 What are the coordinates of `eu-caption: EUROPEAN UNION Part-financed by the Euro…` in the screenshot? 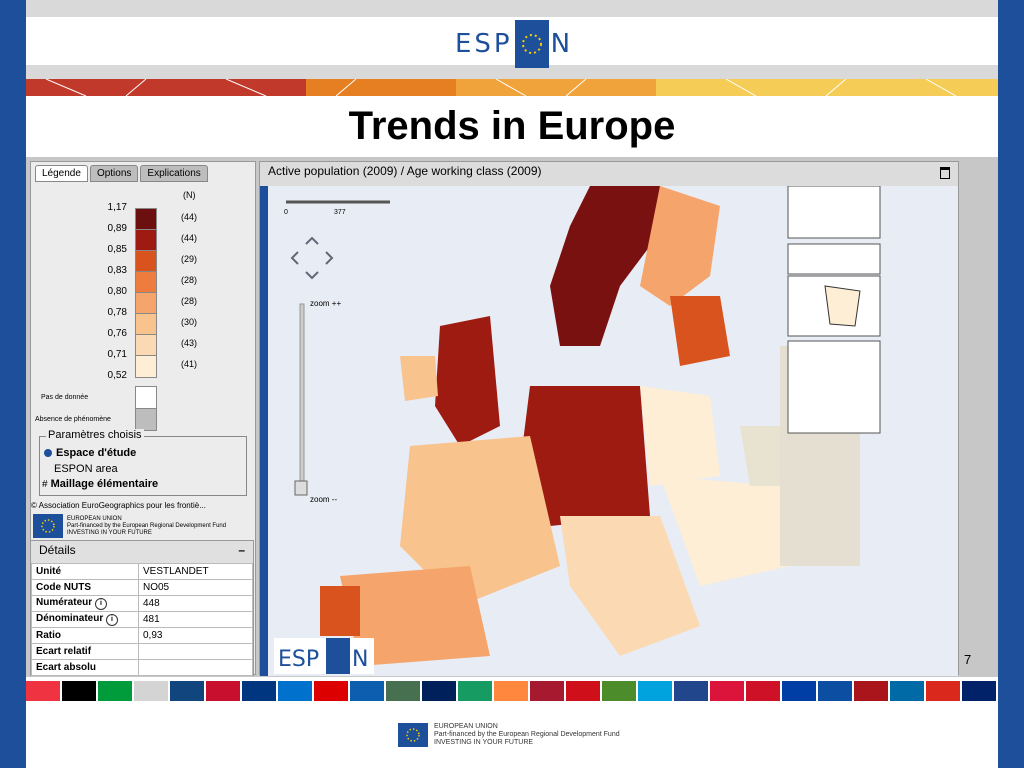 It's located at (129, 526).